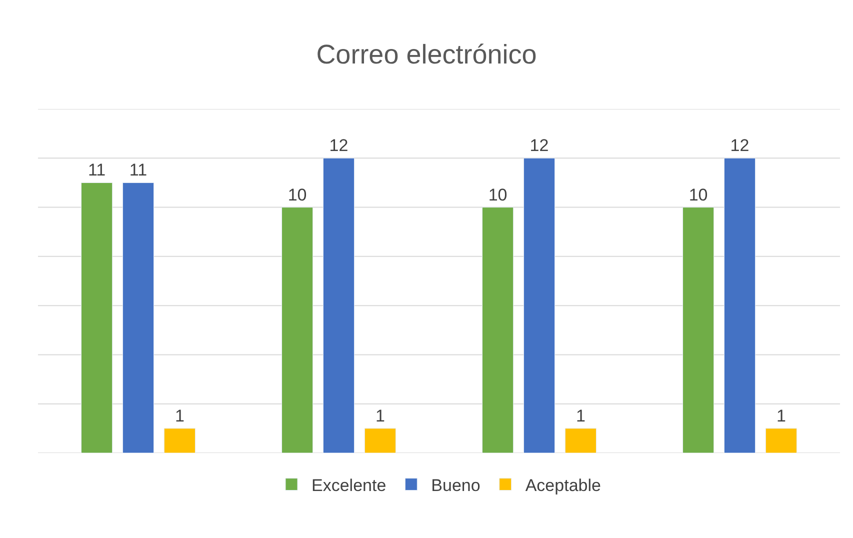 The width and height of the screenshot is (853, 538). I want to click on legend-label: Excelente, so click(349, 485).